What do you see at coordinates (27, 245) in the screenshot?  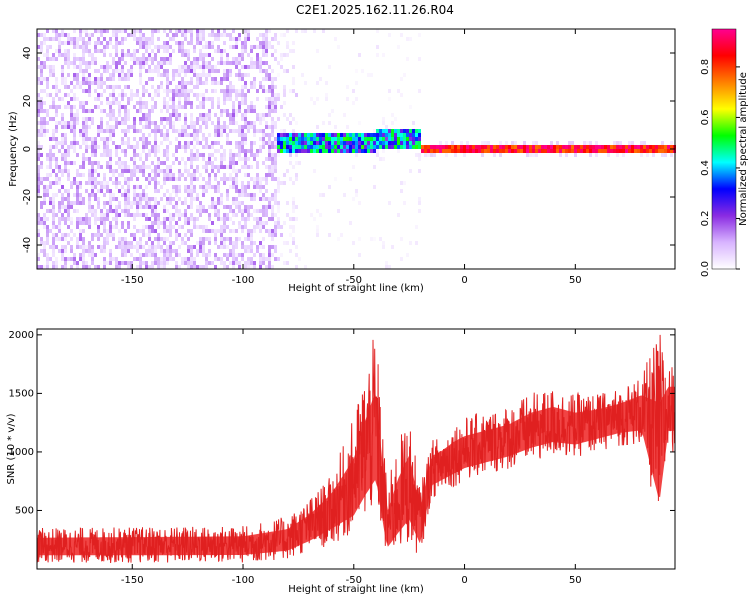 I see `y-tick-label: -40` at bounding box center [27, 245].